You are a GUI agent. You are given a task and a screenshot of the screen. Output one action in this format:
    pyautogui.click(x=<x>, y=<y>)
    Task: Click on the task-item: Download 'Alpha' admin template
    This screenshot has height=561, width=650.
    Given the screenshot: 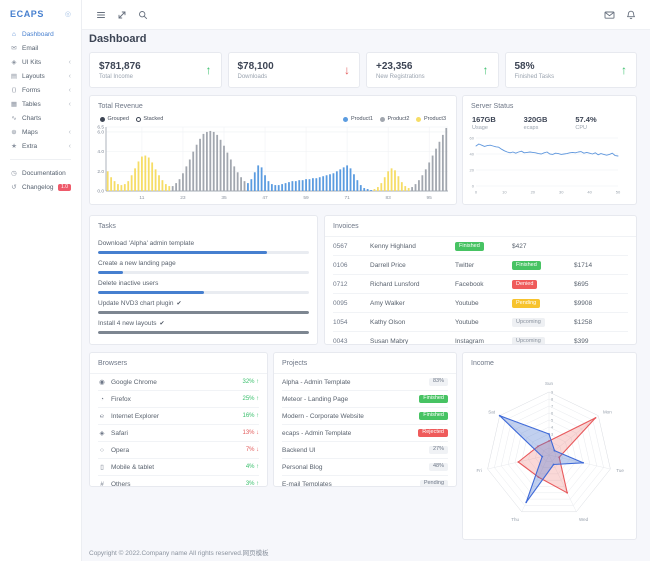 What is the action you would take?
    pyautogui.click(x=203, y=244)
    